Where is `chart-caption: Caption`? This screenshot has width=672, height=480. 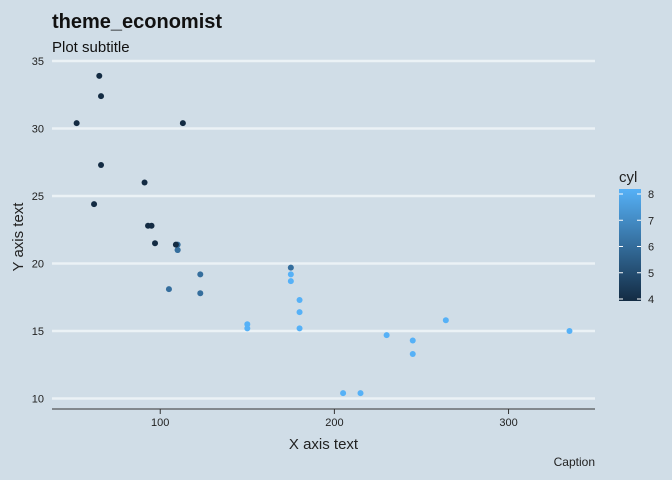
chart-caption: Caption is located at coordinates (574, 462).